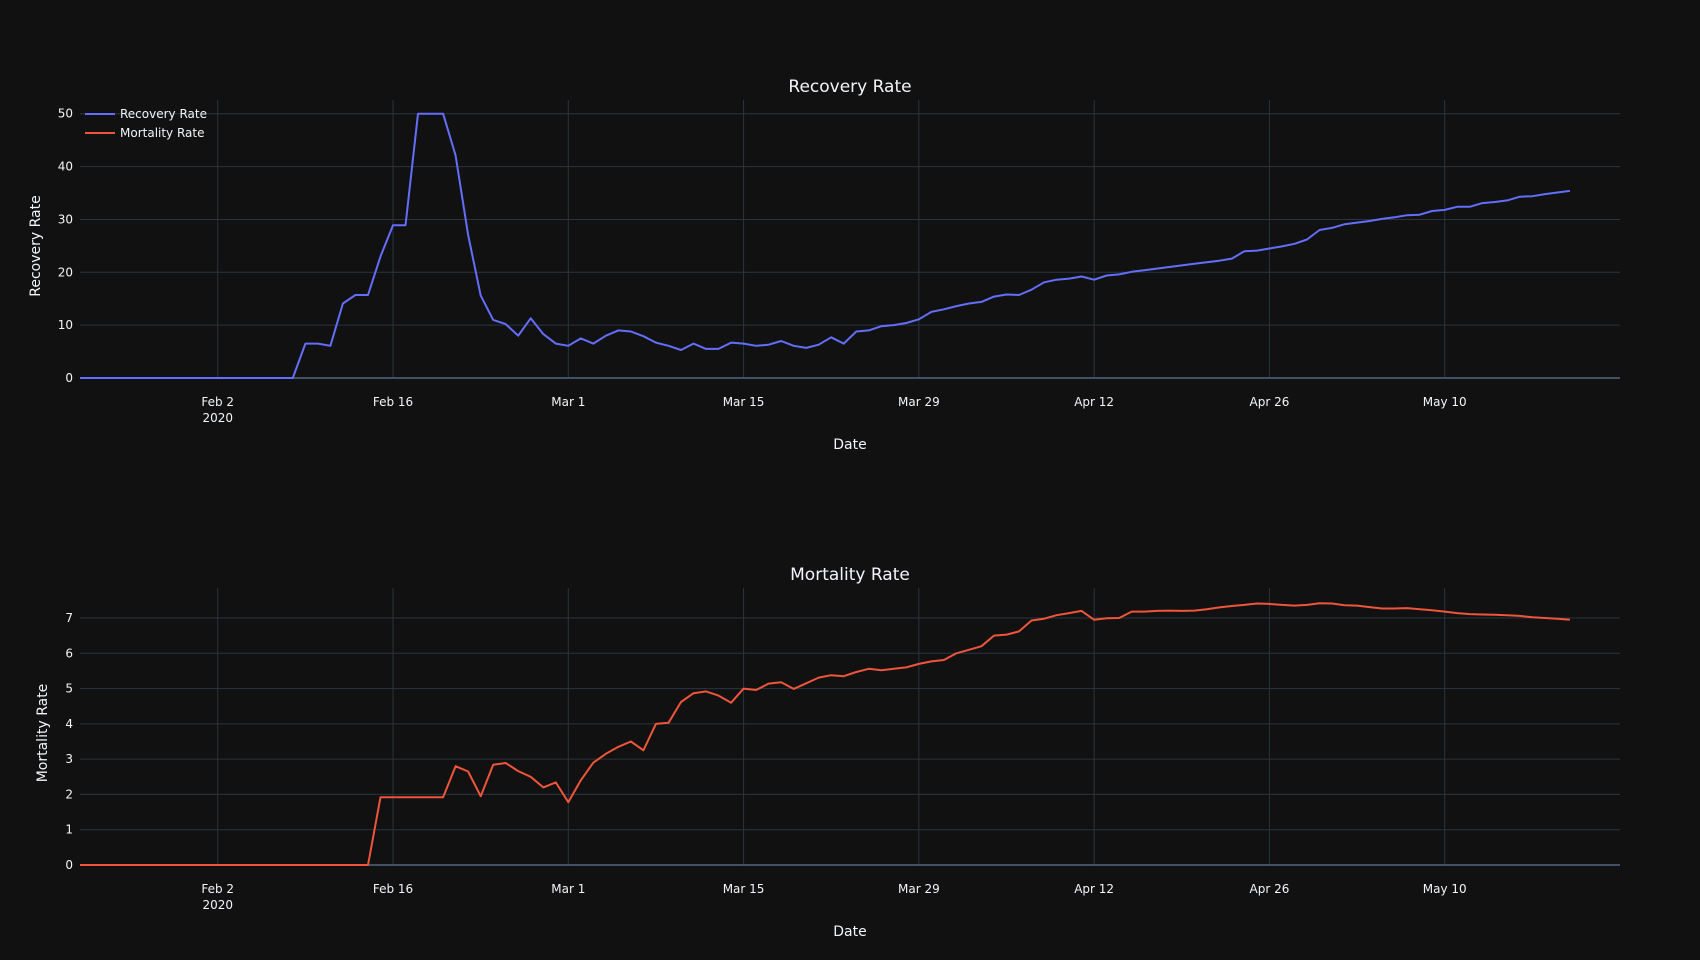 This screenshot has height=960, width=1700. Describe the element at coordinates (65, 219) in the screenshot. I see `recovery-y-tick-label: 30` at that location.